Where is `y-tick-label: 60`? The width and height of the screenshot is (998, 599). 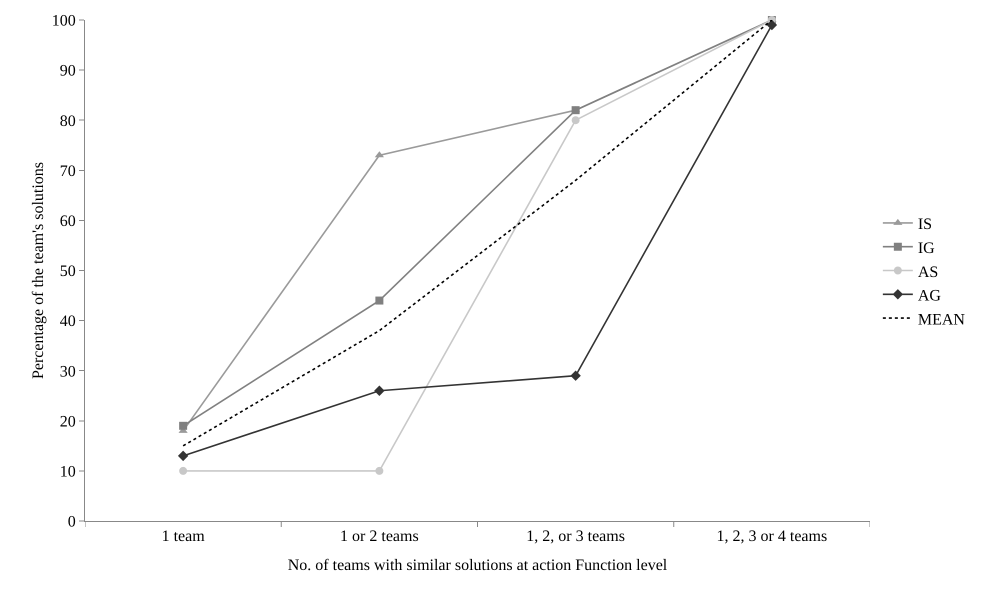 y-tick-label: 60 is located at coordinates (68, 221).